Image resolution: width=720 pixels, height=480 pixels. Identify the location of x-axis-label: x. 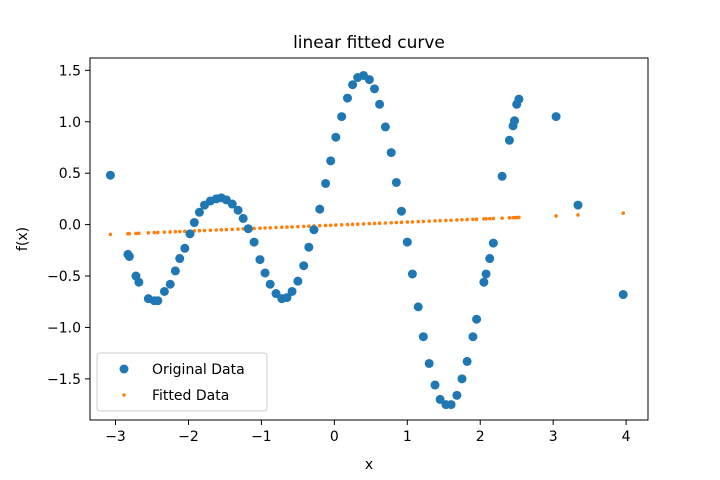
(369, 465).